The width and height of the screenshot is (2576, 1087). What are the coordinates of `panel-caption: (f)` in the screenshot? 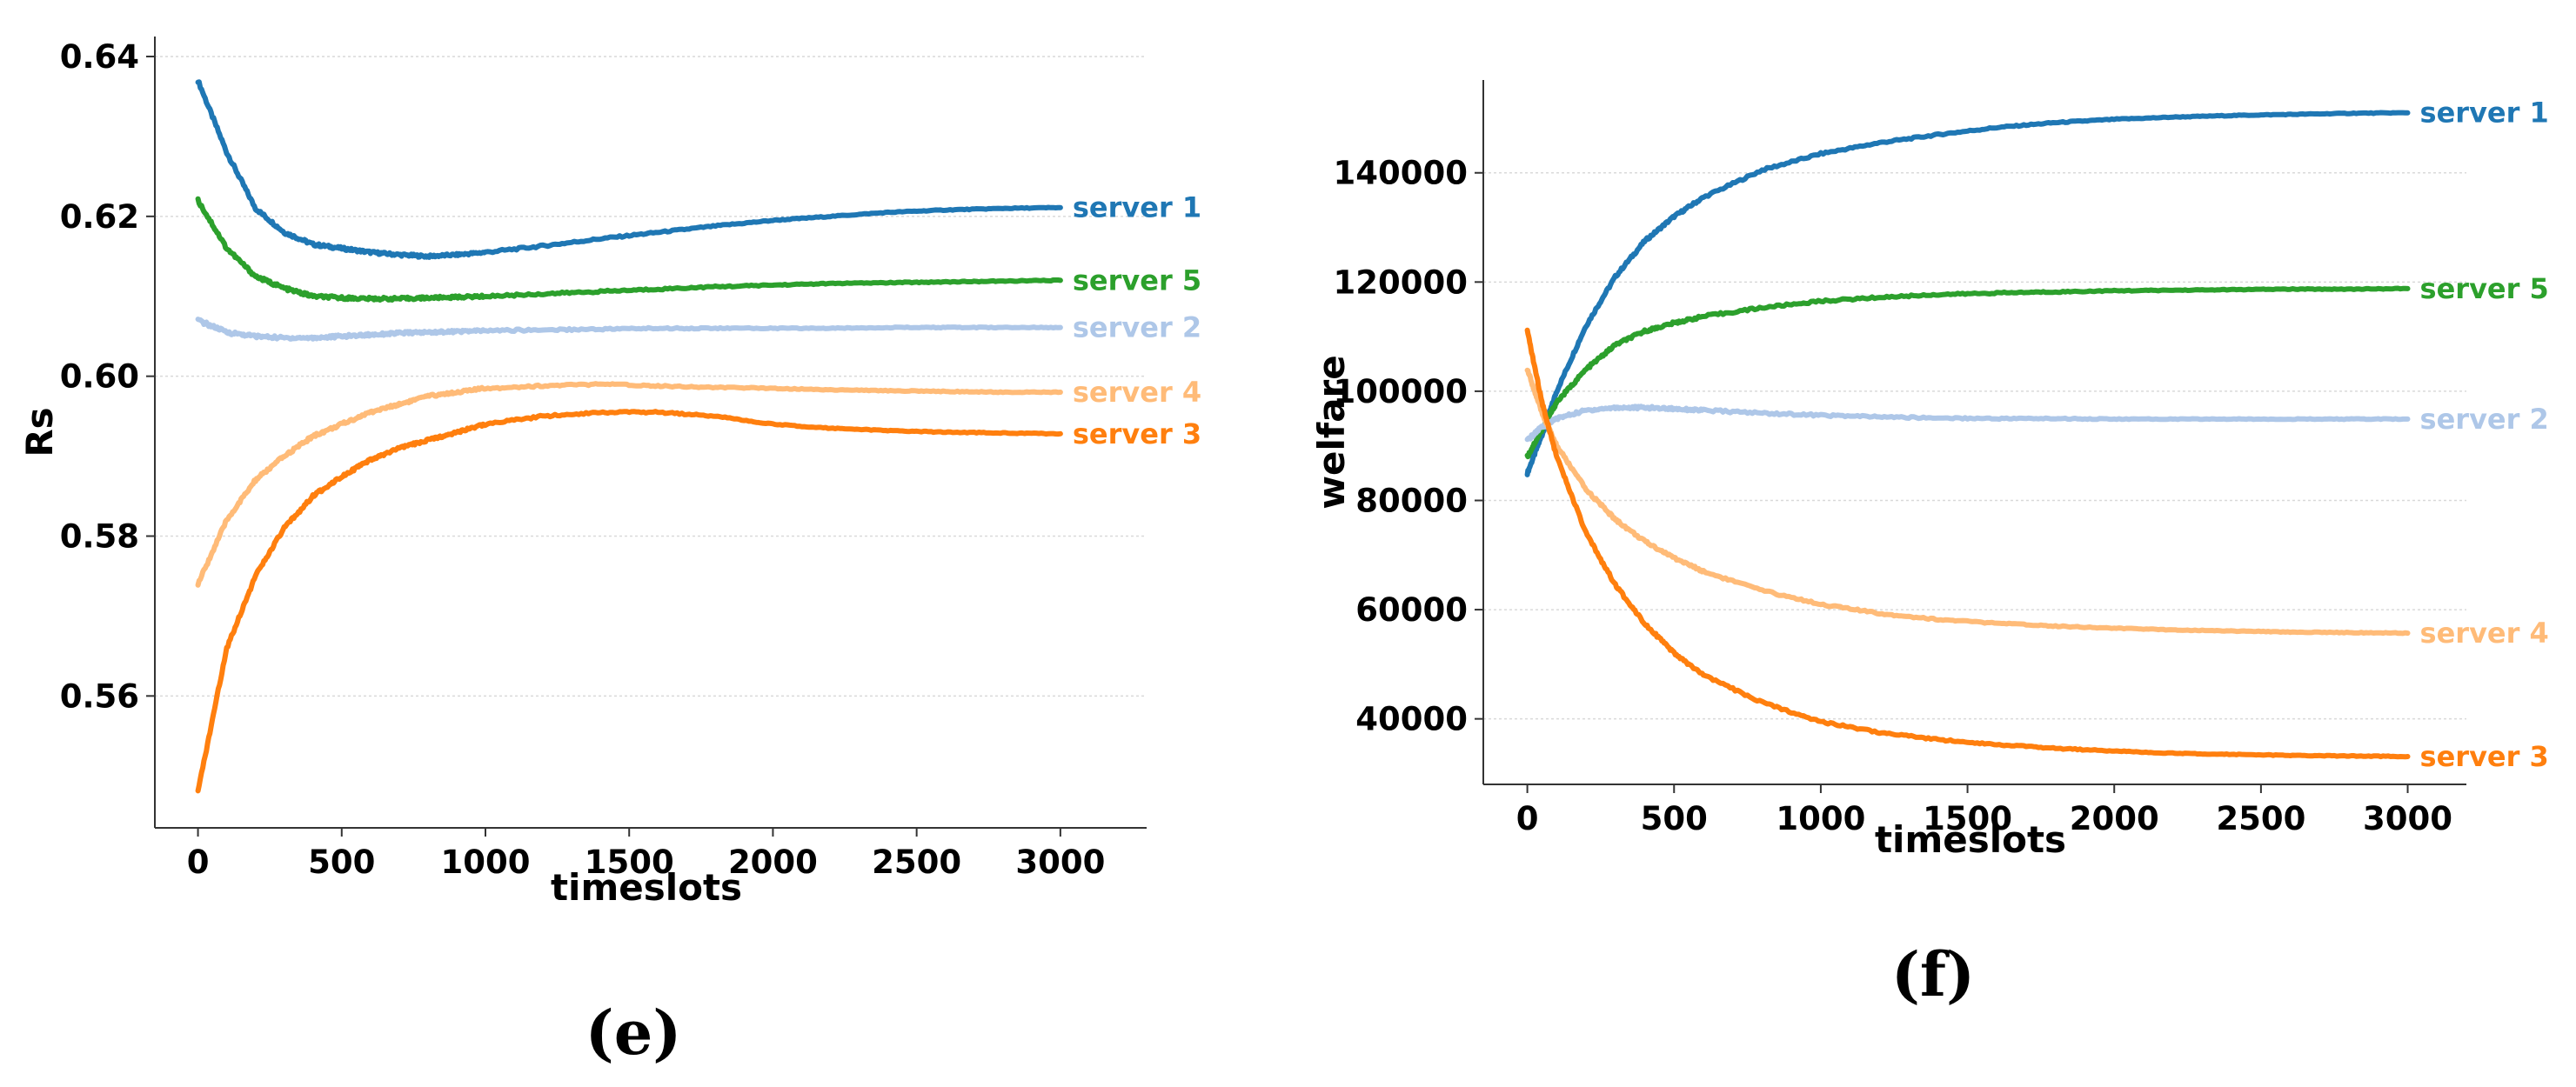 It's located at (1933, 974).